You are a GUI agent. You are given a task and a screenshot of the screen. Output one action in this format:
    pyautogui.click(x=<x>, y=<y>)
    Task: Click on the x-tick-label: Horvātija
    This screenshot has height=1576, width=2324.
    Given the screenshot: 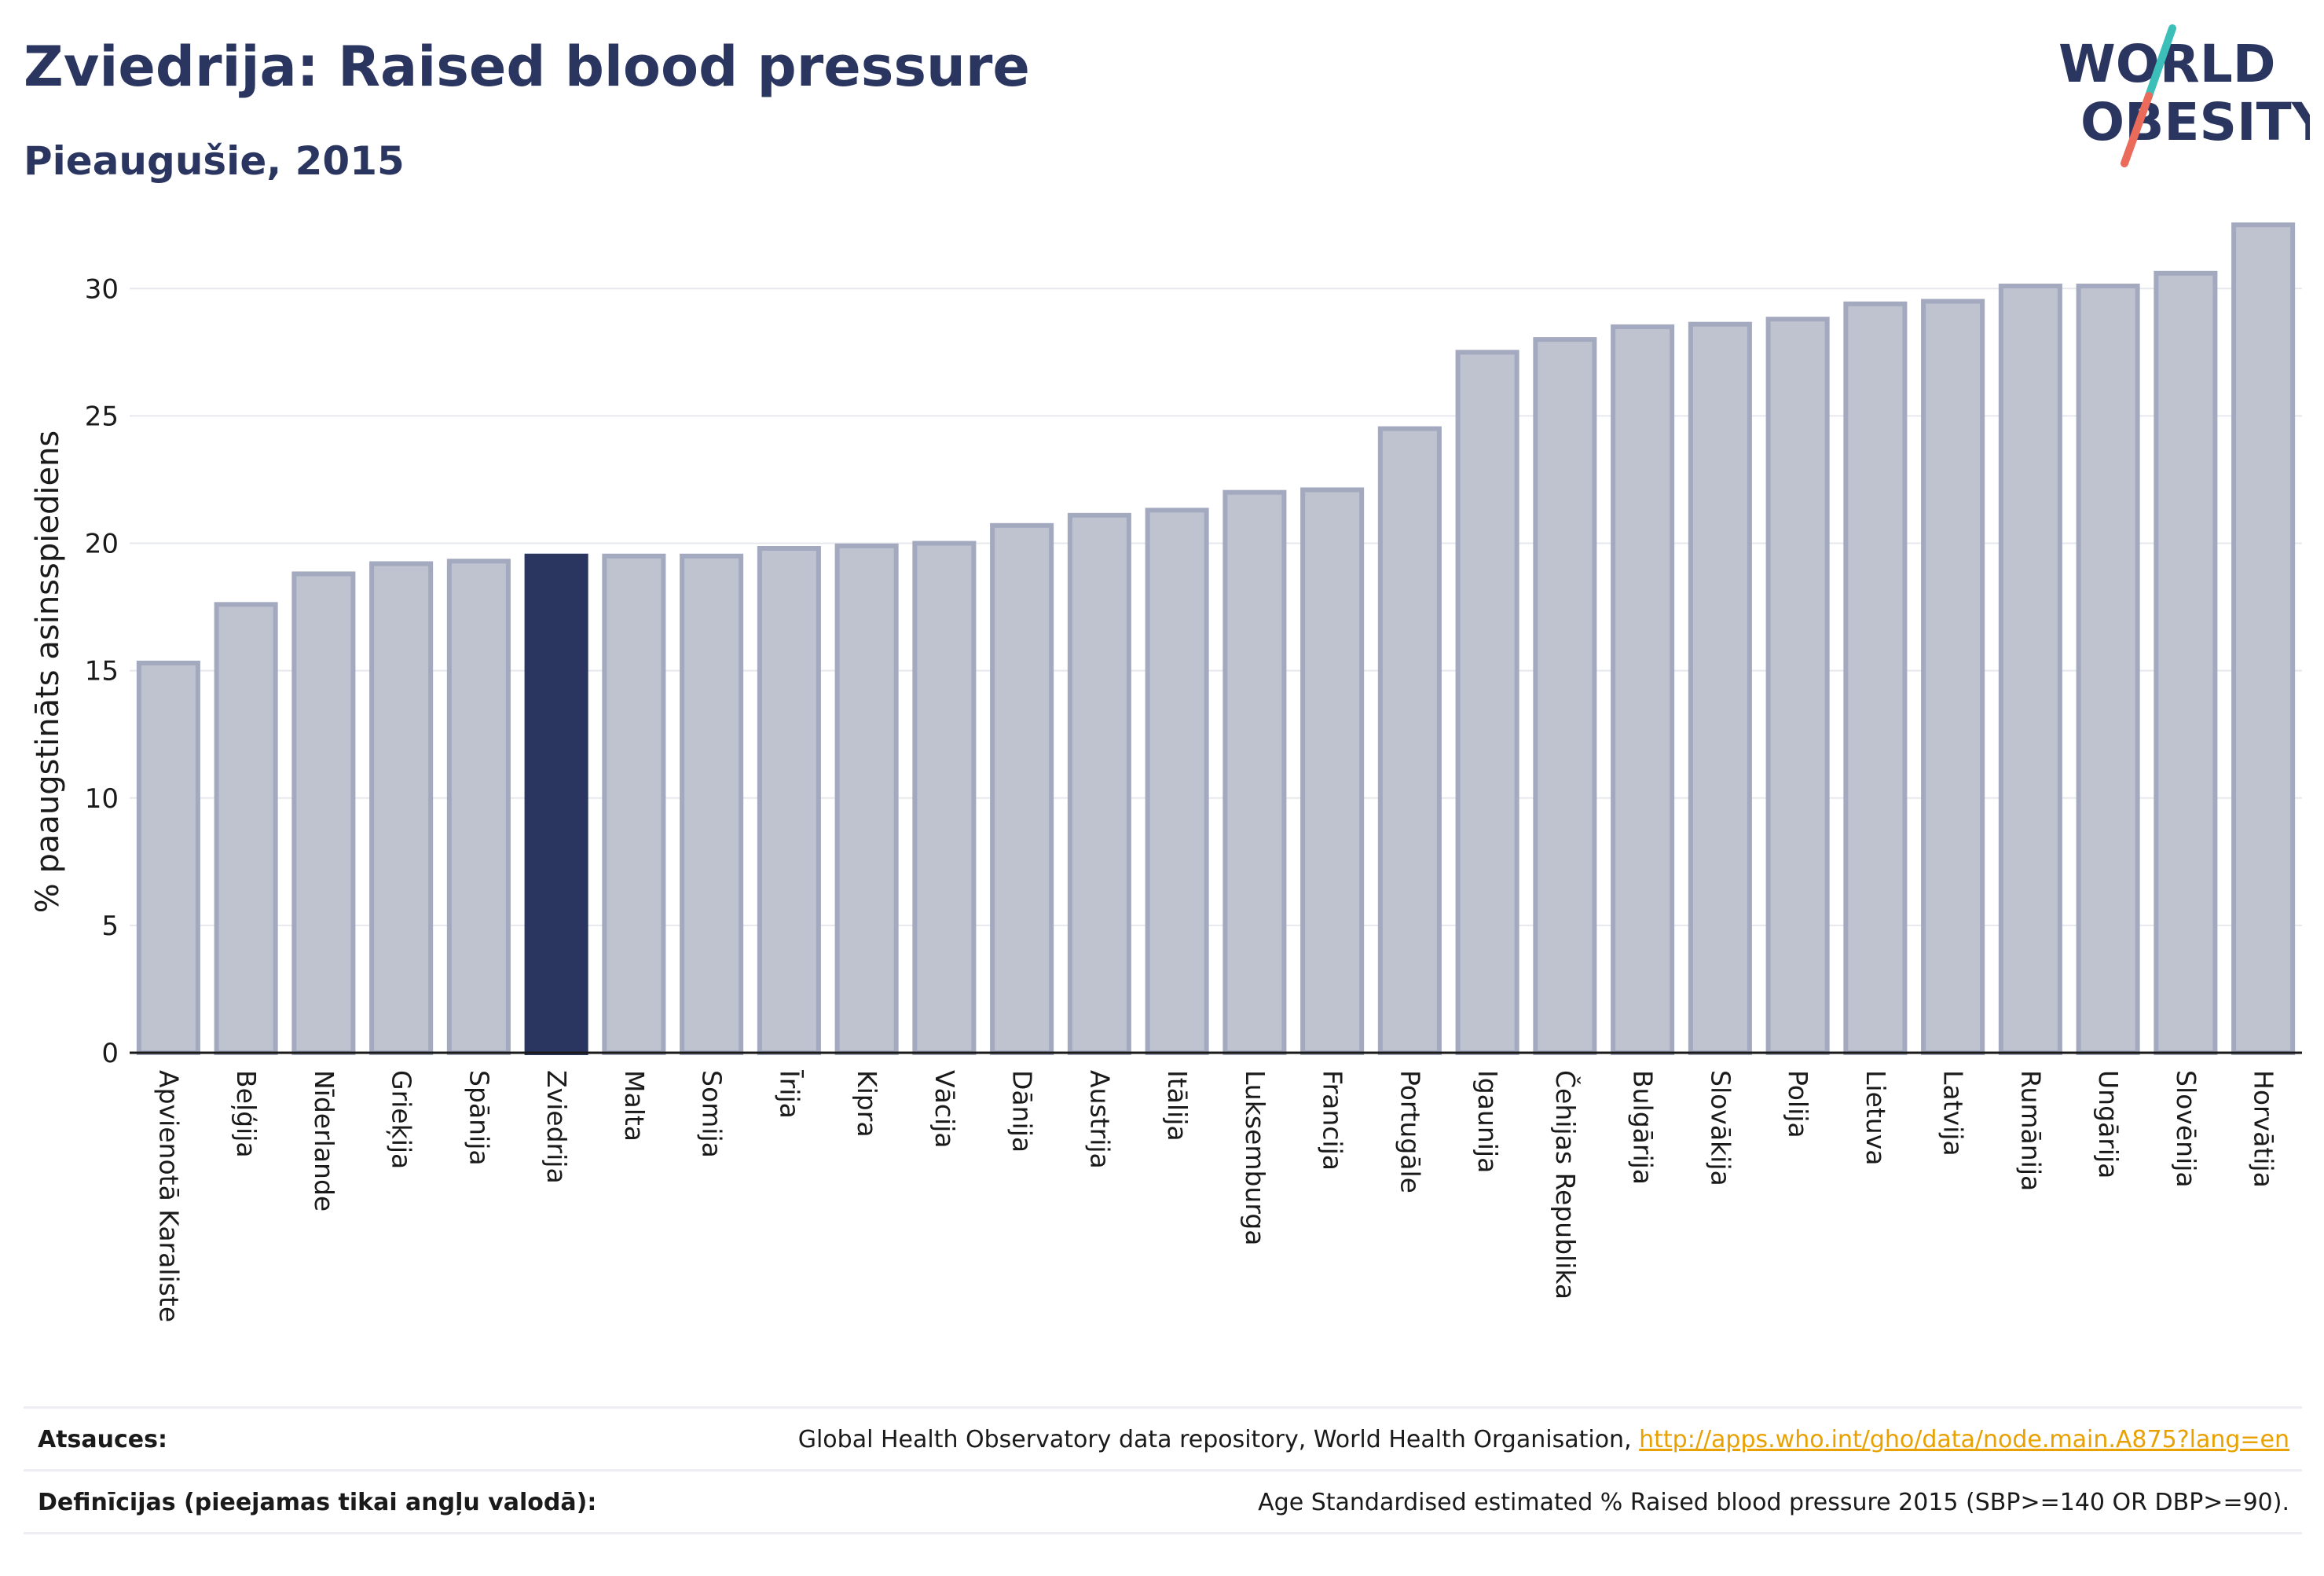 What is the action you would take?
    pyautogui.click(x=2264, y=1129)
    